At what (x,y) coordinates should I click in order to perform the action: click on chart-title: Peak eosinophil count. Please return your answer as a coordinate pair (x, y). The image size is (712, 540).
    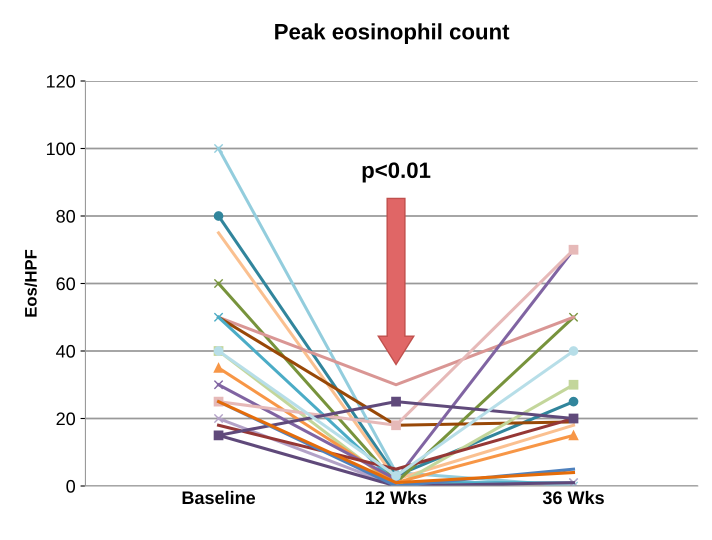
    Looking at the image, I should click on (392, 33).